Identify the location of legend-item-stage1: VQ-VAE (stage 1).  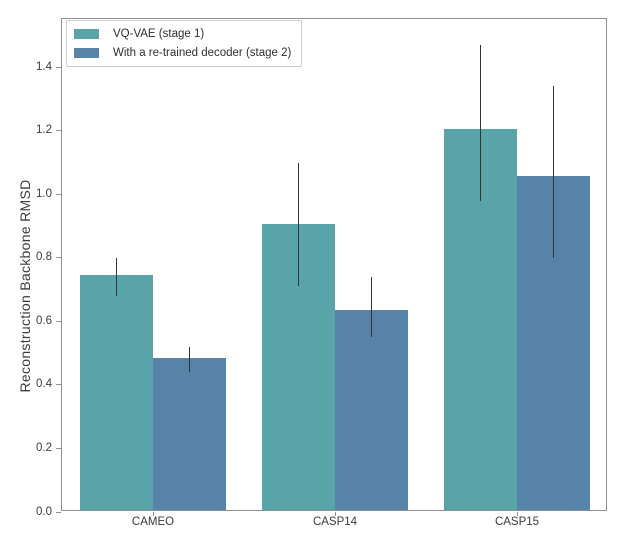
(182, 34).